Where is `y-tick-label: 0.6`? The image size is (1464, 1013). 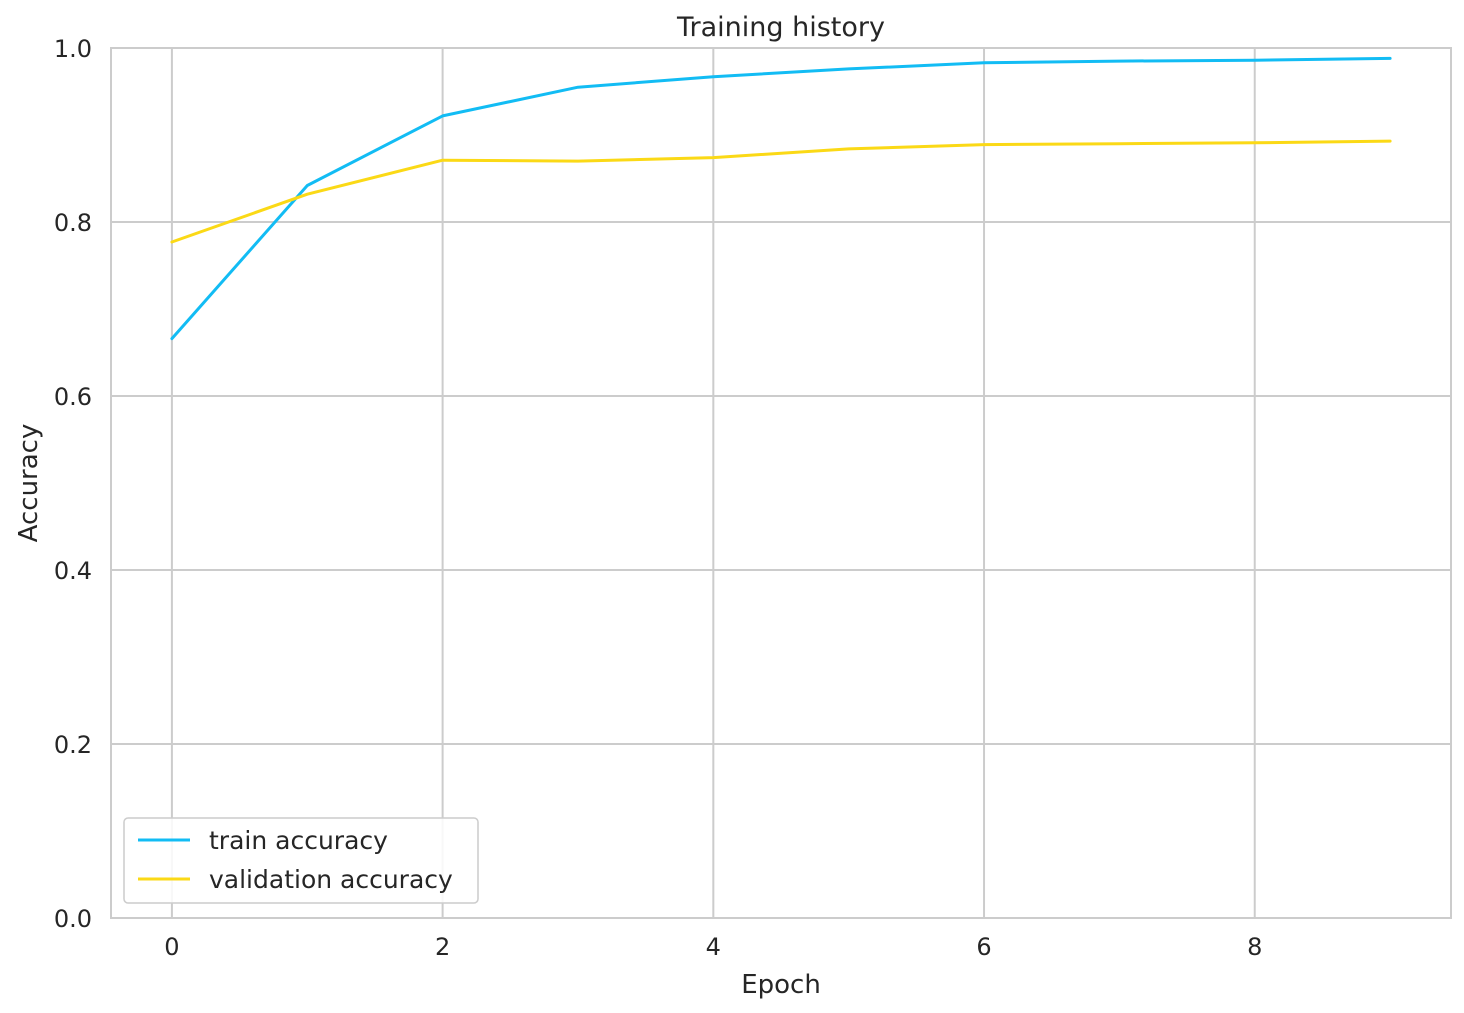
y-tick-label: 0.6 is located at coordinates (73, 397).